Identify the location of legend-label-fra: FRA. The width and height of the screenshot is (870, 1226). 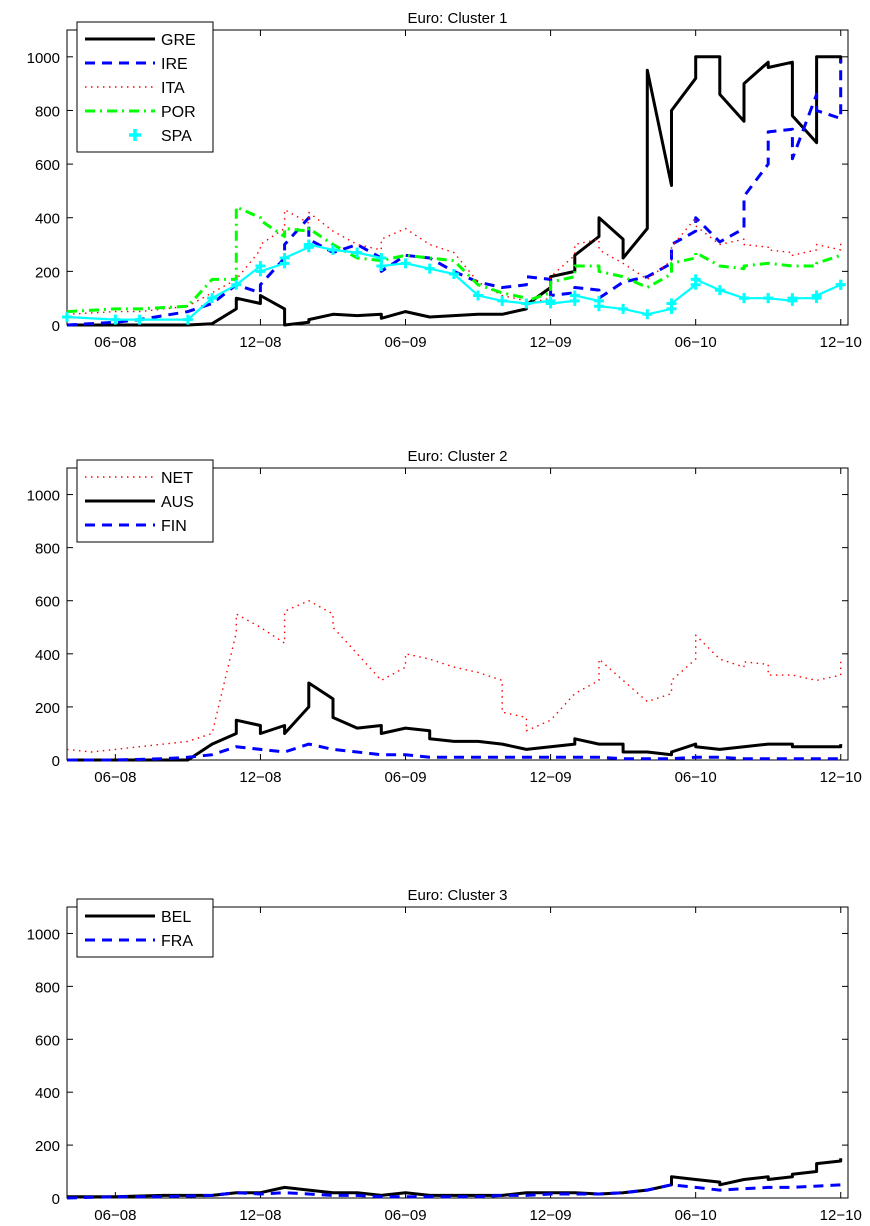
(177, 941).